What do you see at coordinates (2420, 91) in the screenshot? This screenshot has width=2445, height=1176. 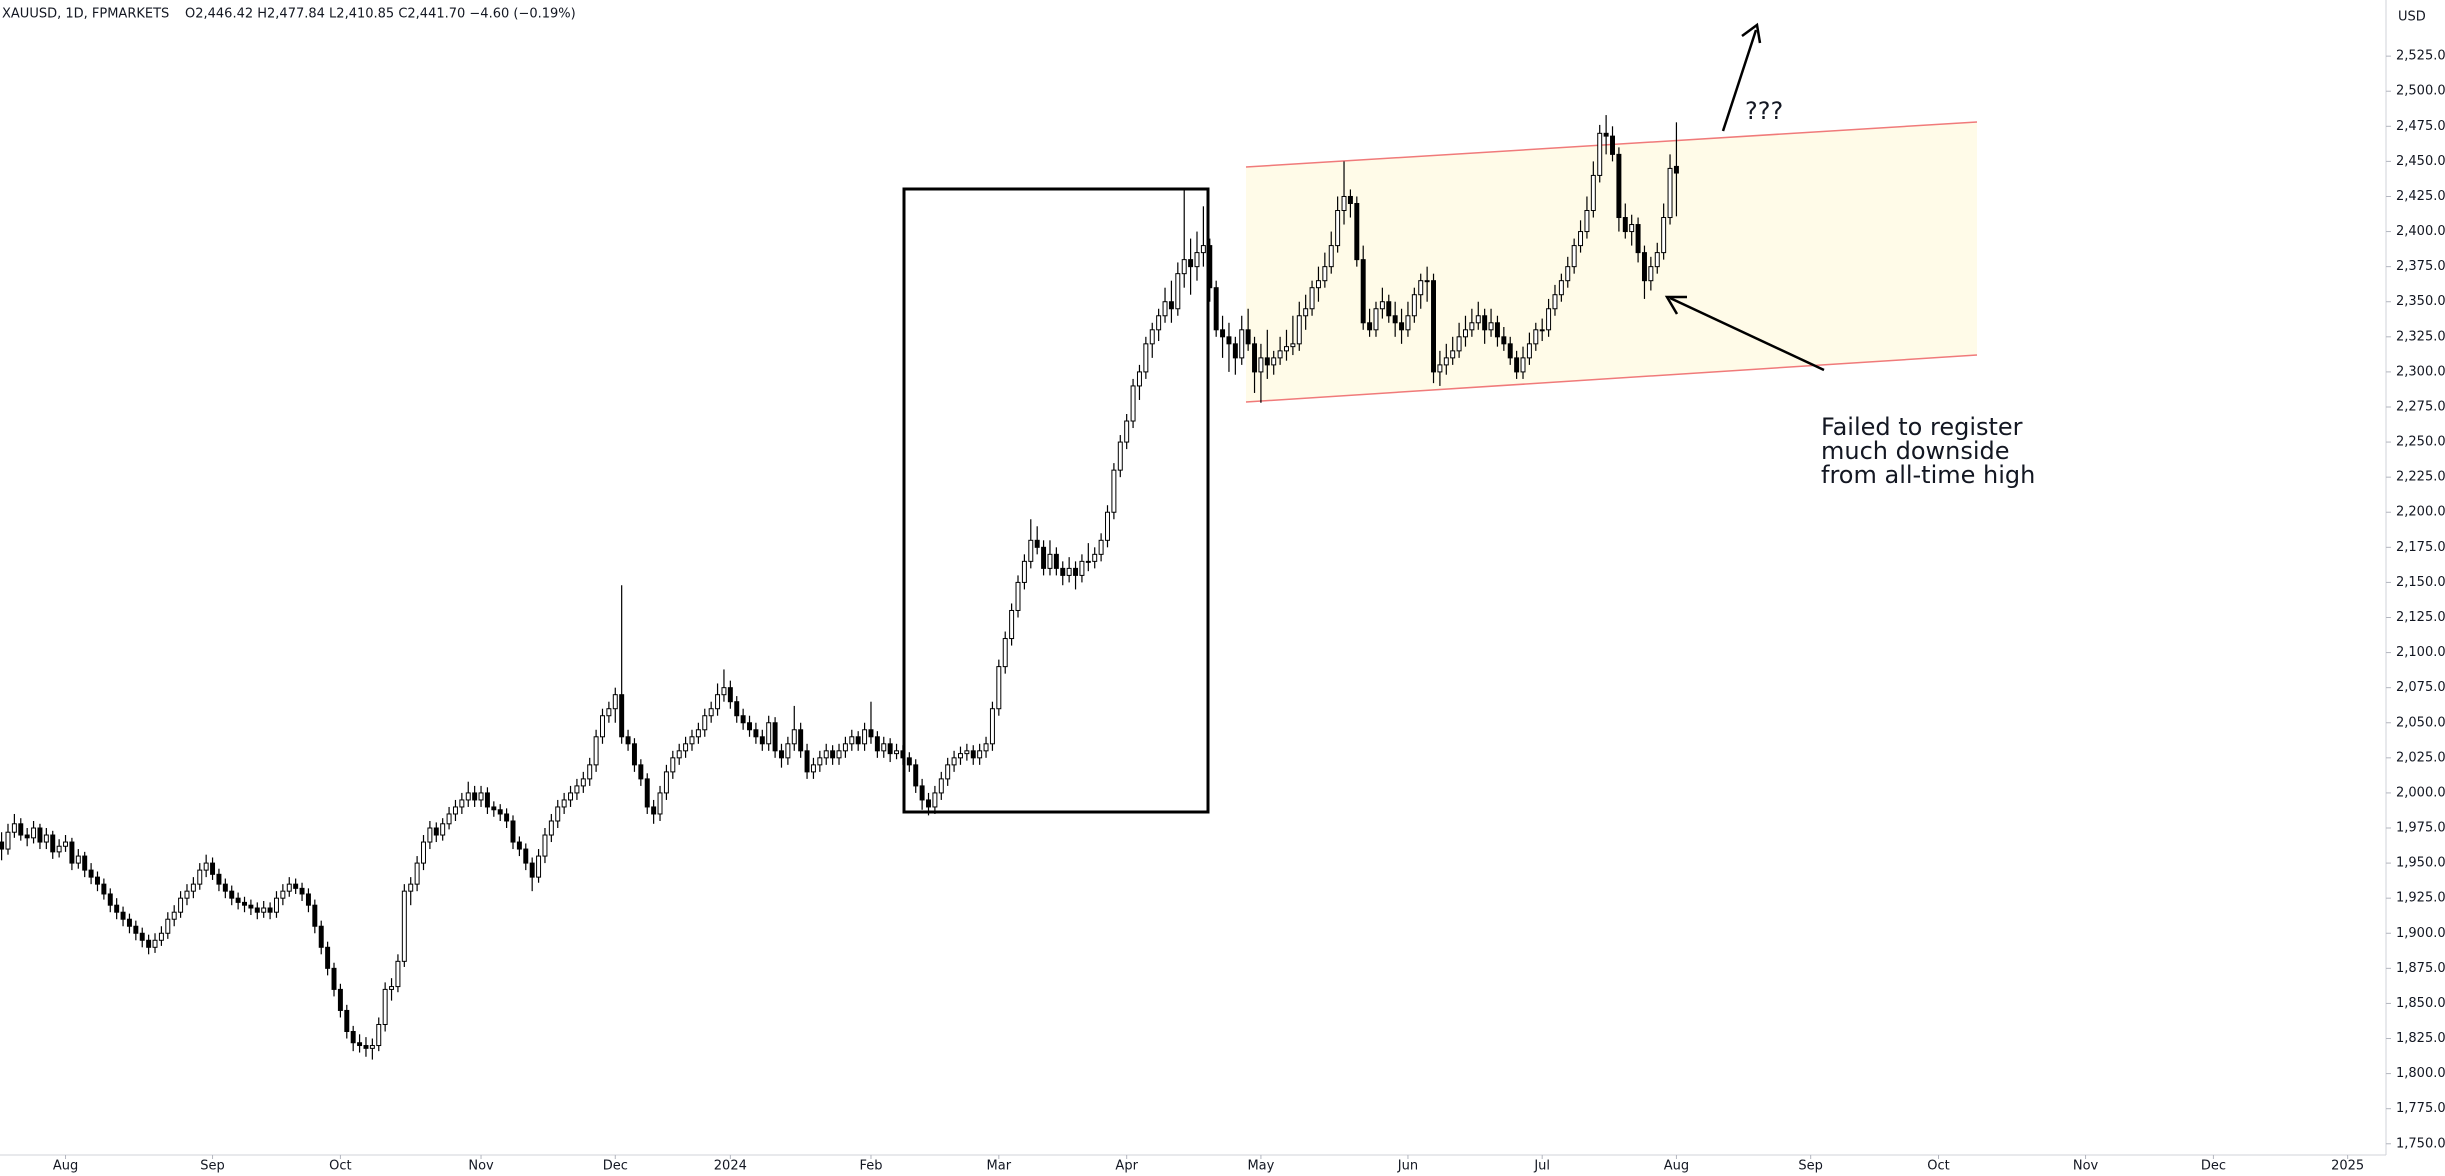 I see `y-tick-label: 2,500.00` at bounding box center [2420, 91].